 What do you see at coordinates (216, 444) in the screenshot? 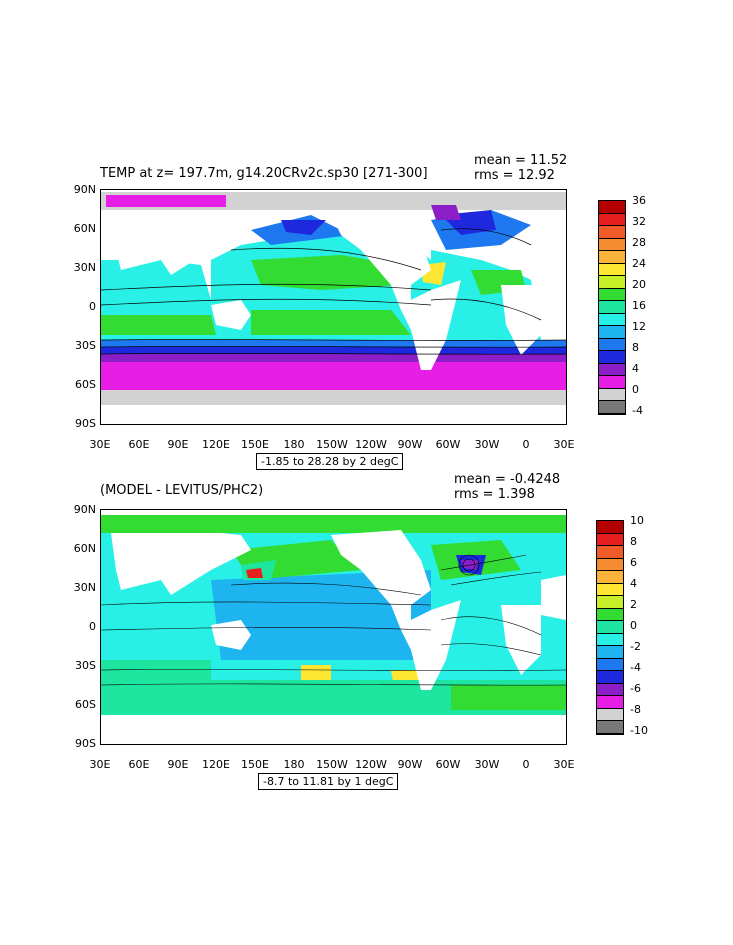
I see `top-lon-label: 120E` at bounding box center [216, 444].